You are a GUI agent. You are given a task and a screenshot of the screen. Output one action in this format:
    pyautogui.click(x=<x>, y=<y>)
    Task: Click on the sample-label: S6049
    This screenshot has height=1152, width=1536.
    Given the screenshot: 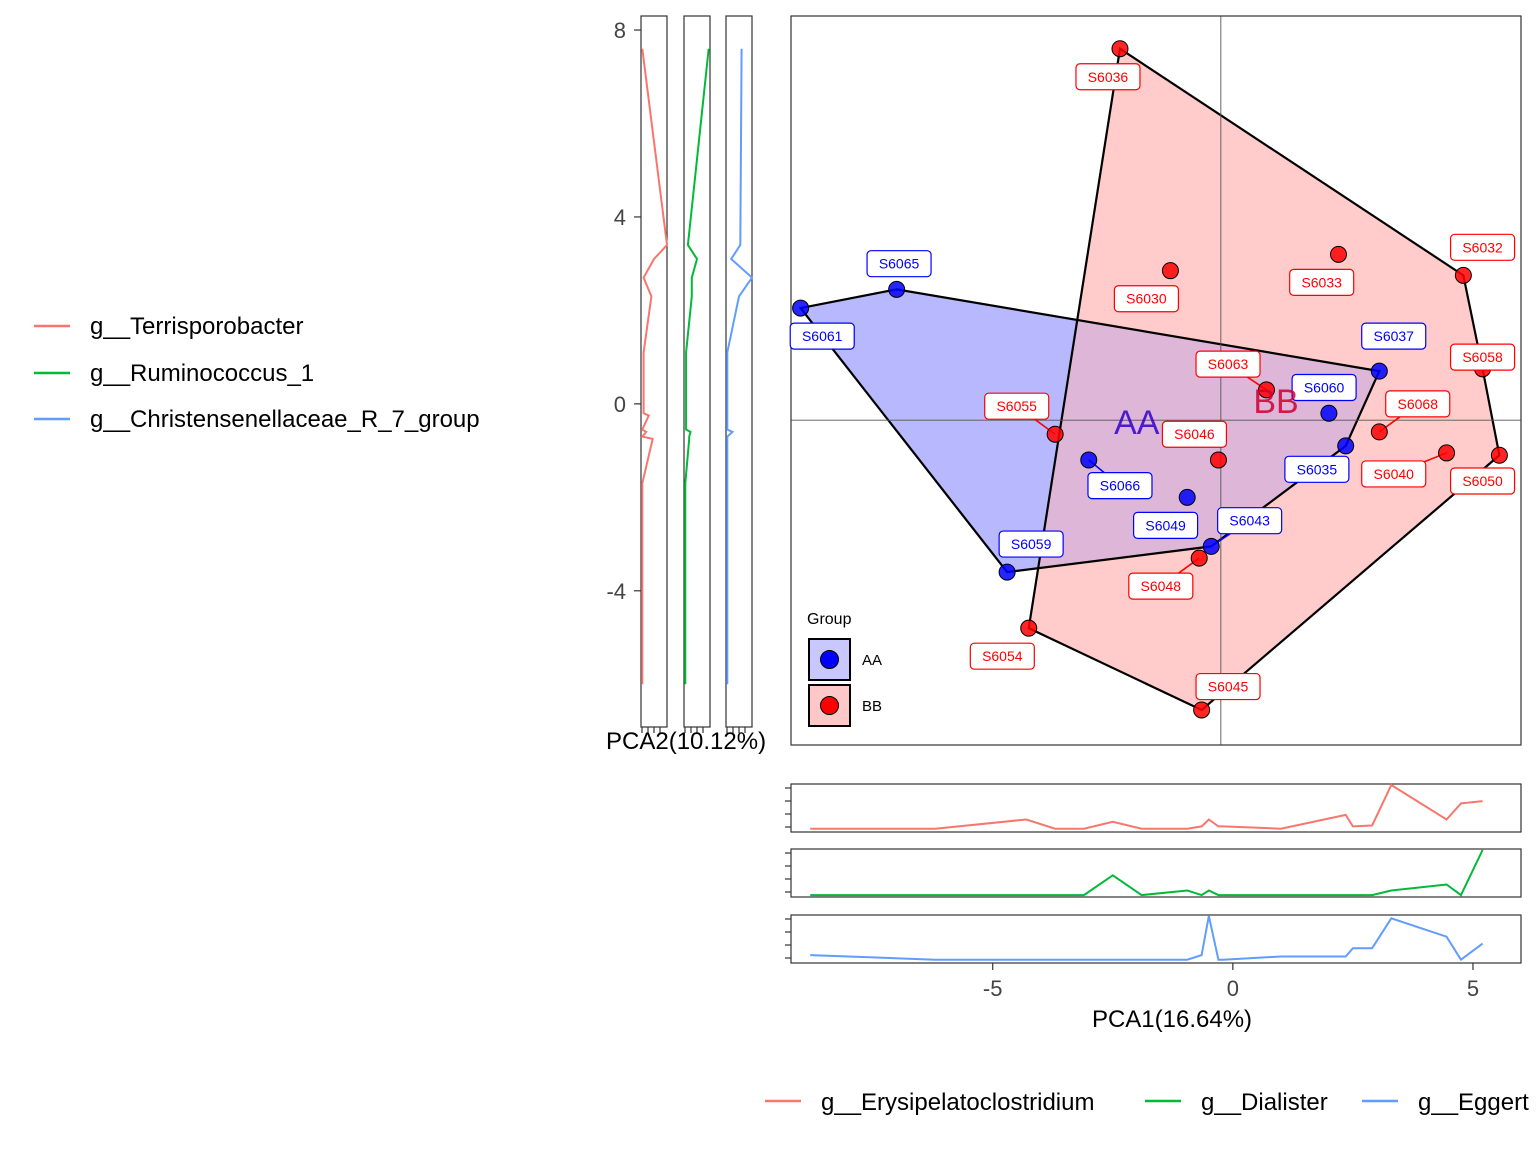 What is the action you would take?
    pyautogui.click(x=1165, y=525)
    